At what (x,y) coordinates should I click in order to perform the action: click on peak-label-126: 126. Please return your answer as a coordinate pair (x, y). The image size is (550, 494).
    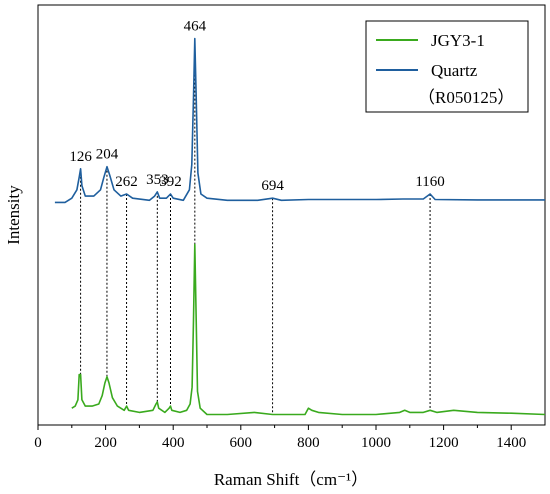
    Looking at the image, I should click on (80, 157).